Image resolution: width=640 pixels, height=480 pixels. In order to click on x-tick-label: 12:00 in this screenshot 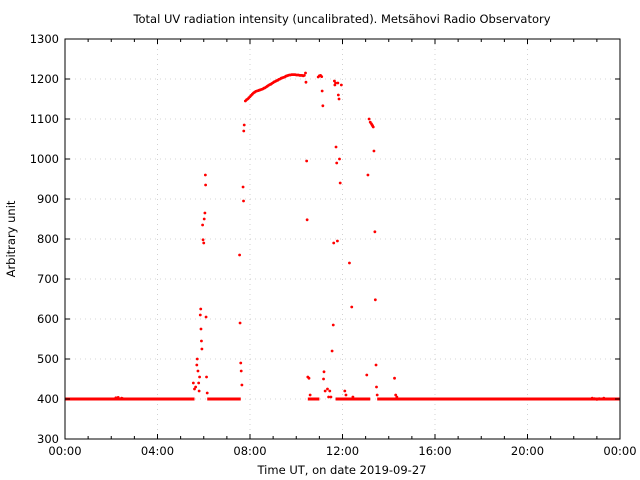, I will do `click(342, 451)`.